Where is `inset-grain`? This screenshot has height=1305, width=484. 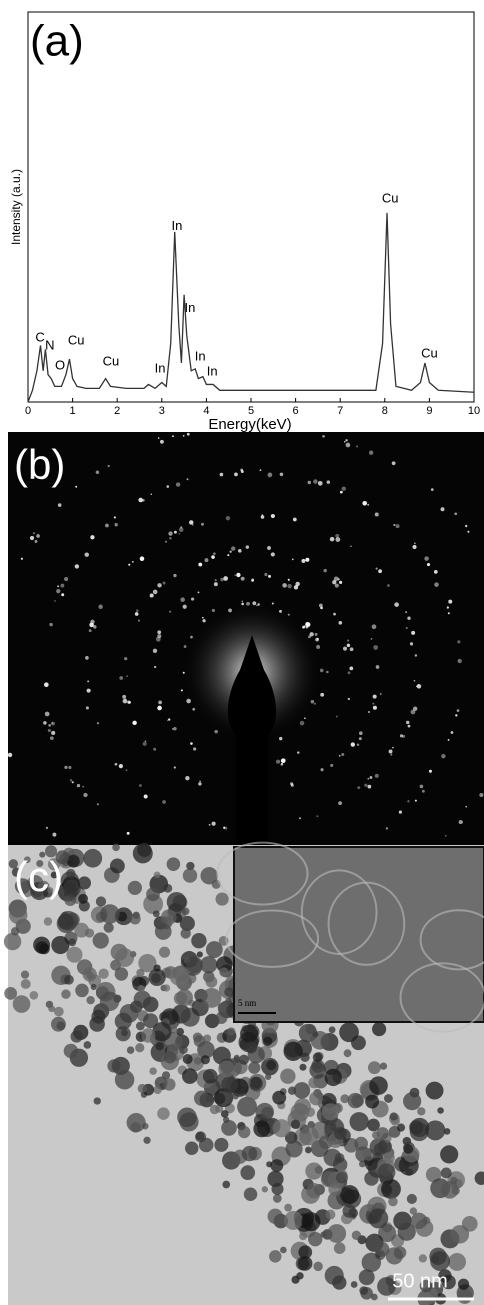 inset-grain is located at coordinates (451, 940).